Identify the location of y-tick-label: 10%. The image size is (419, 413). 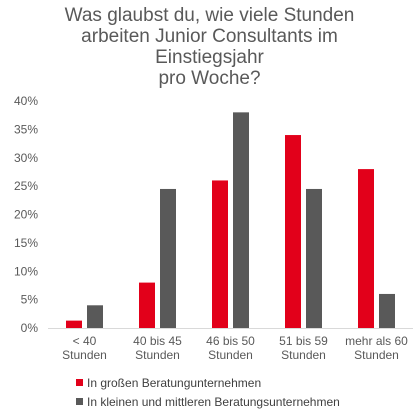
(26, 271).